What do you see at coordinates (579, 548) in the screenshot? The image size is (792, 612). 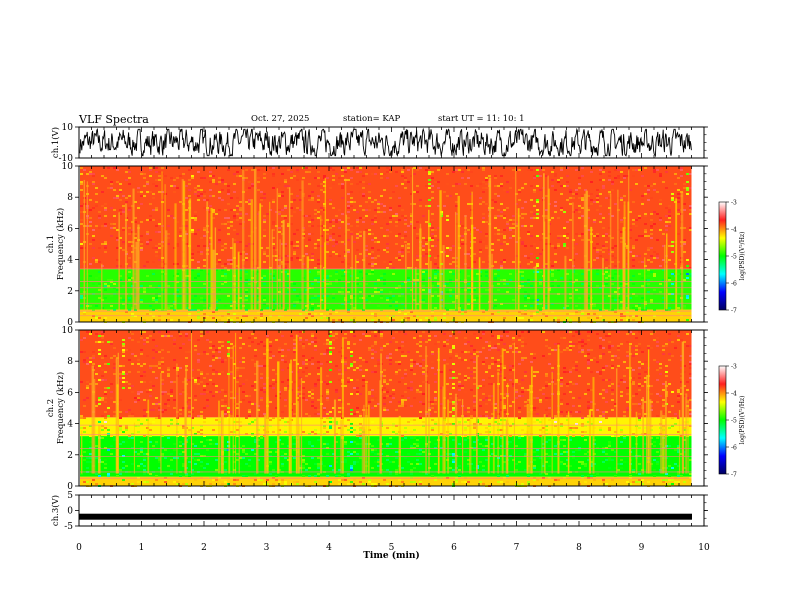 I see `x-tick-label: 8` at bounding box center [579, 548].